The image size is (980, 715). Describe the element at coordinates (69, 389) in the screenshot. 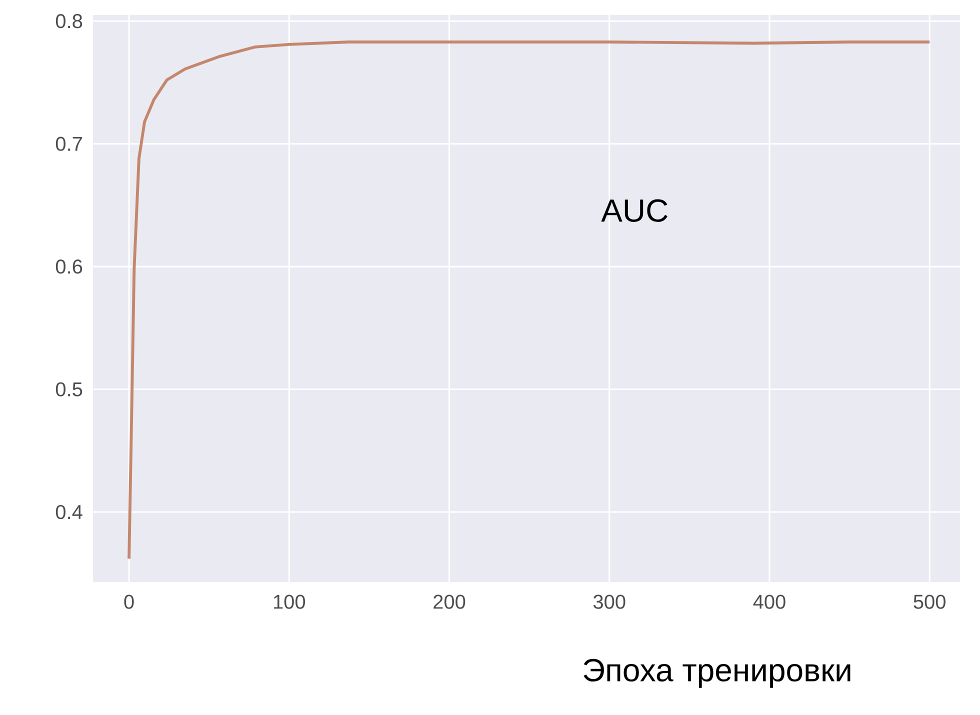

I see `y-tick-label: 0.5` at that location.